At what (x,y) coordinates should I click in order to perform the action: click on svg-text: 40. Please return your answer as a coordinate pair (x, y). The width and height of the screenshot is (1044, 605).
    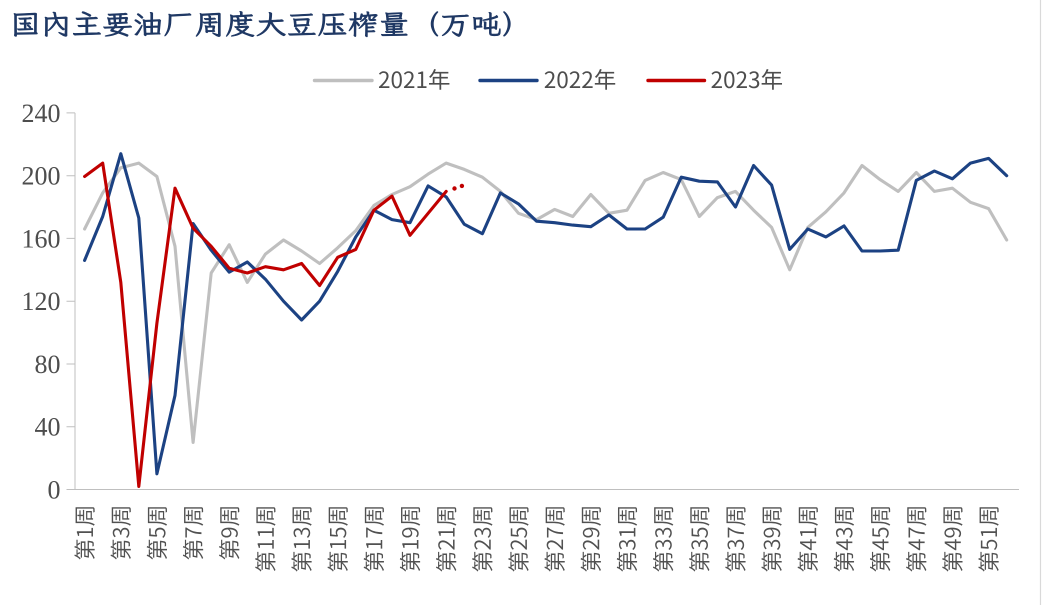
    Looking at the image, I should click on (48, 427).